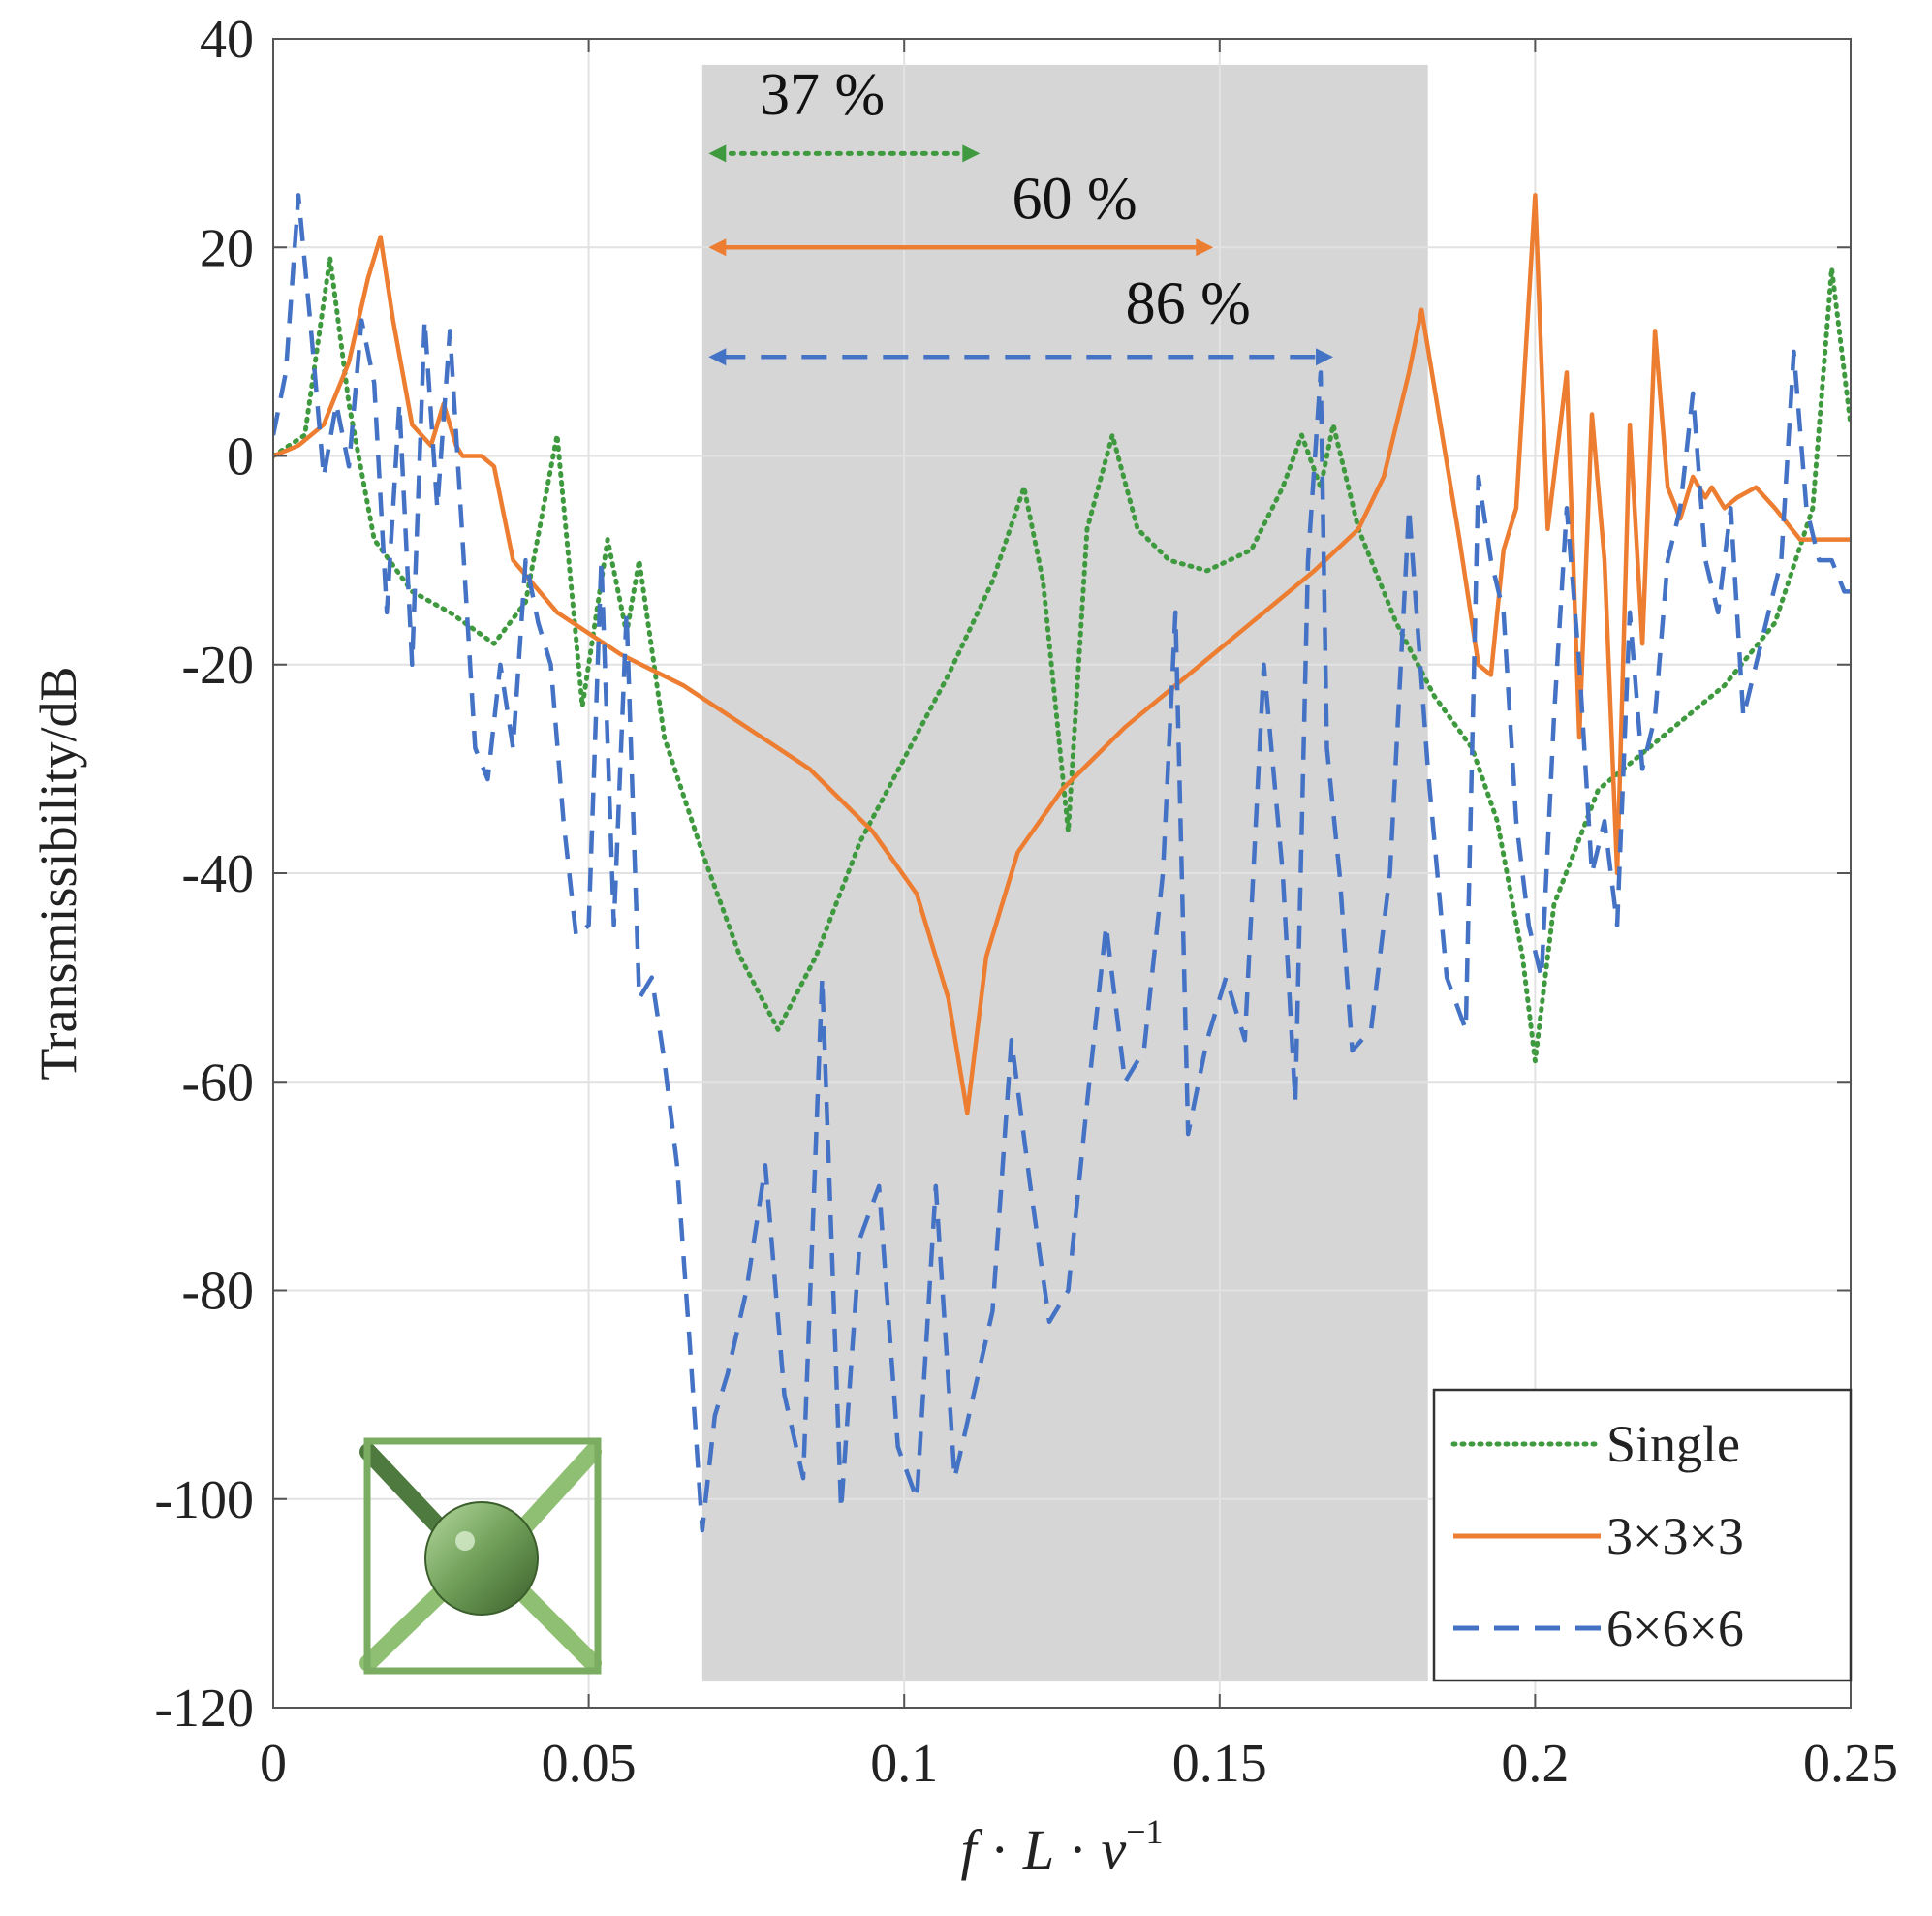  I want to click on annotation-arrowhead-left-six, so click(717, 357).